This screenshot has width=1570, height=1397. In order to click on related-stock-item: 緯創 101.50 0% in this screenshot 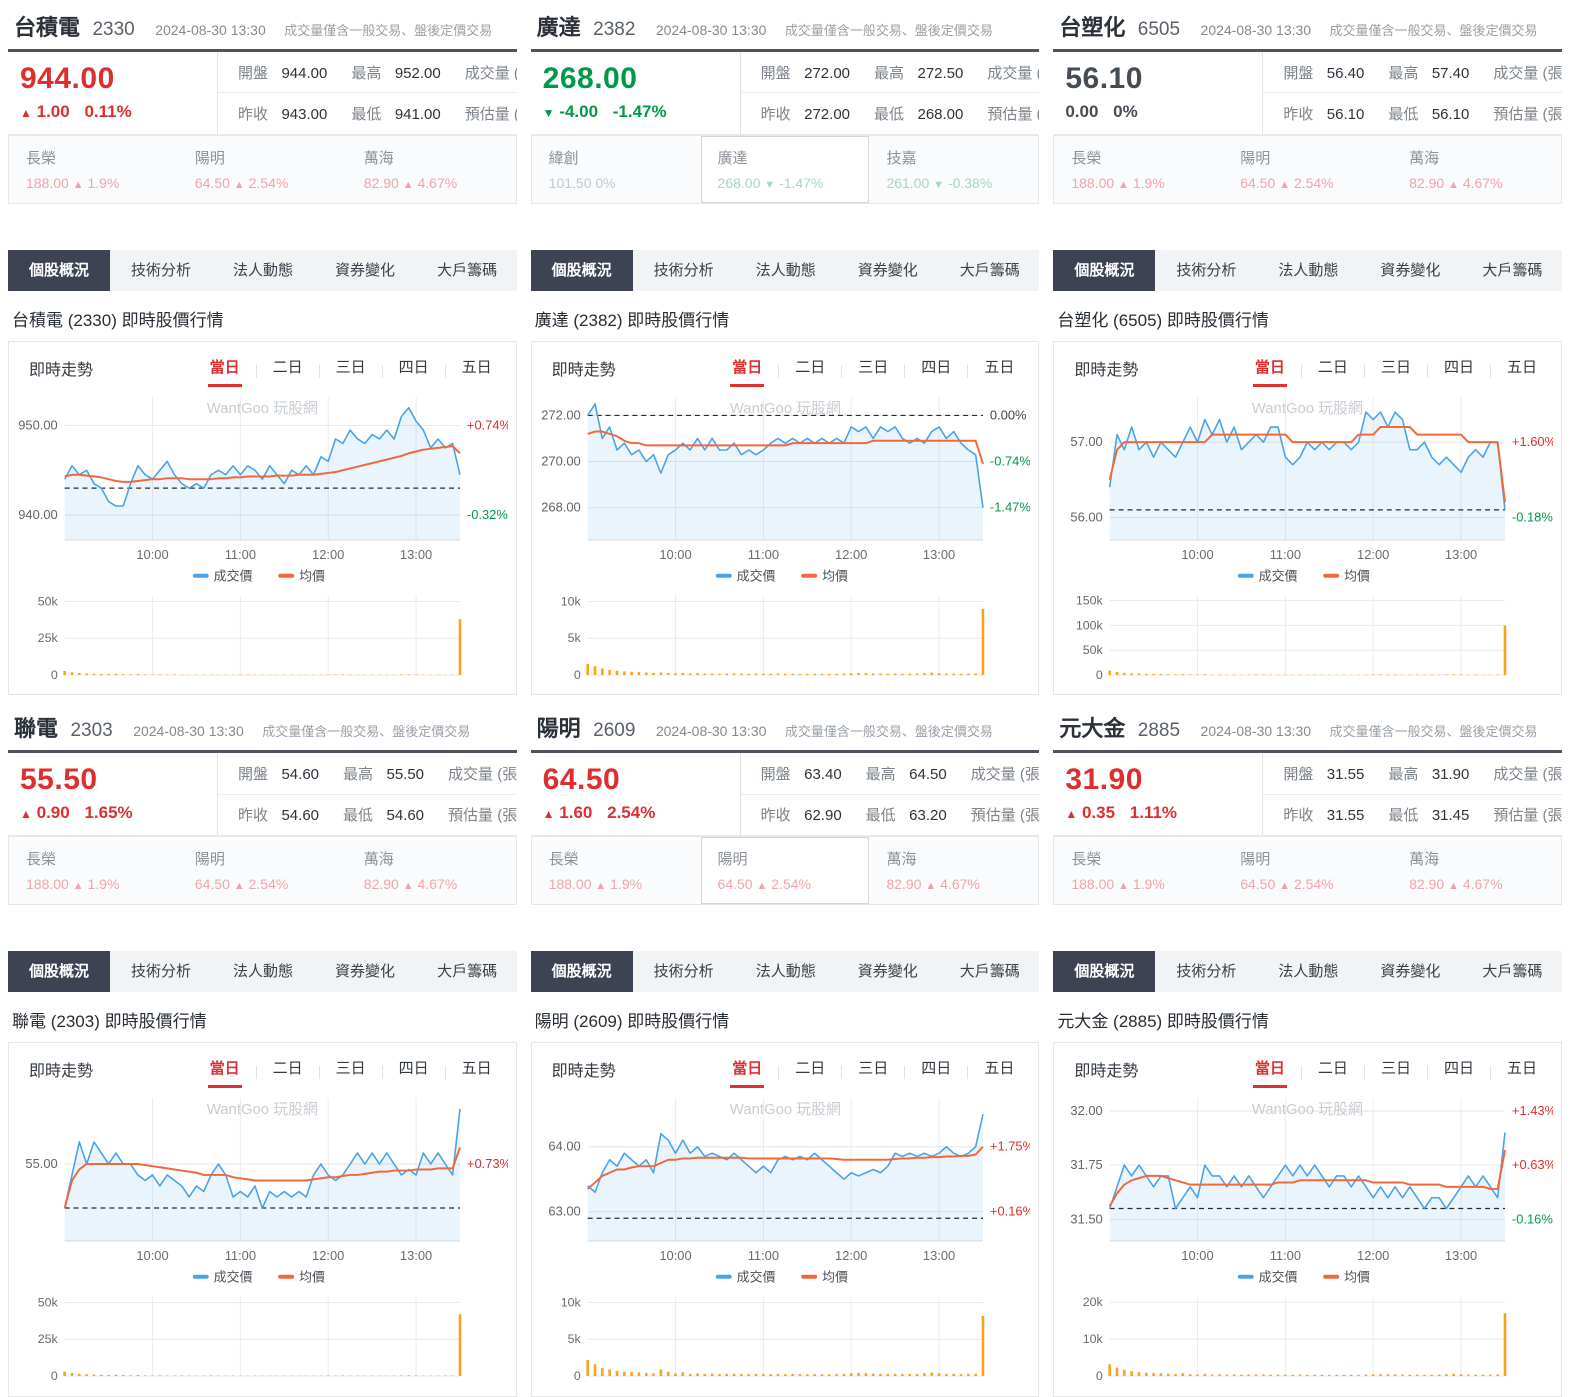, I will do `click(616, 169)`.